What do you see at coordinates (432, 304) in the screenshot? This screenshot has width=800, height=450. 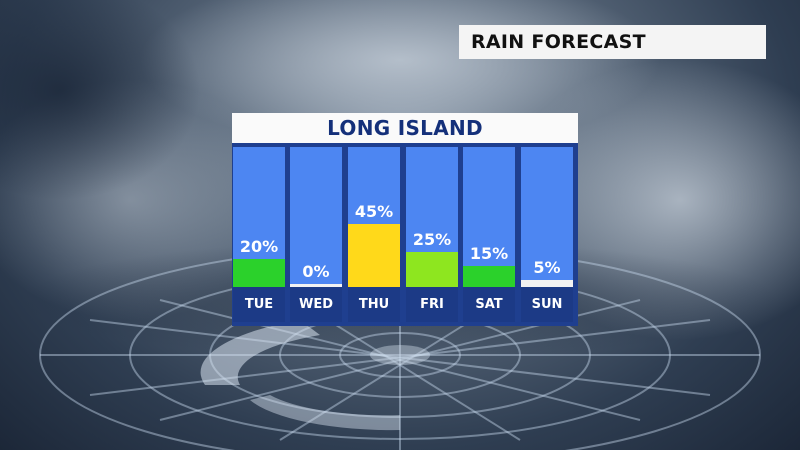 I see `day-label: FRI` at bounding box center [432, 304].